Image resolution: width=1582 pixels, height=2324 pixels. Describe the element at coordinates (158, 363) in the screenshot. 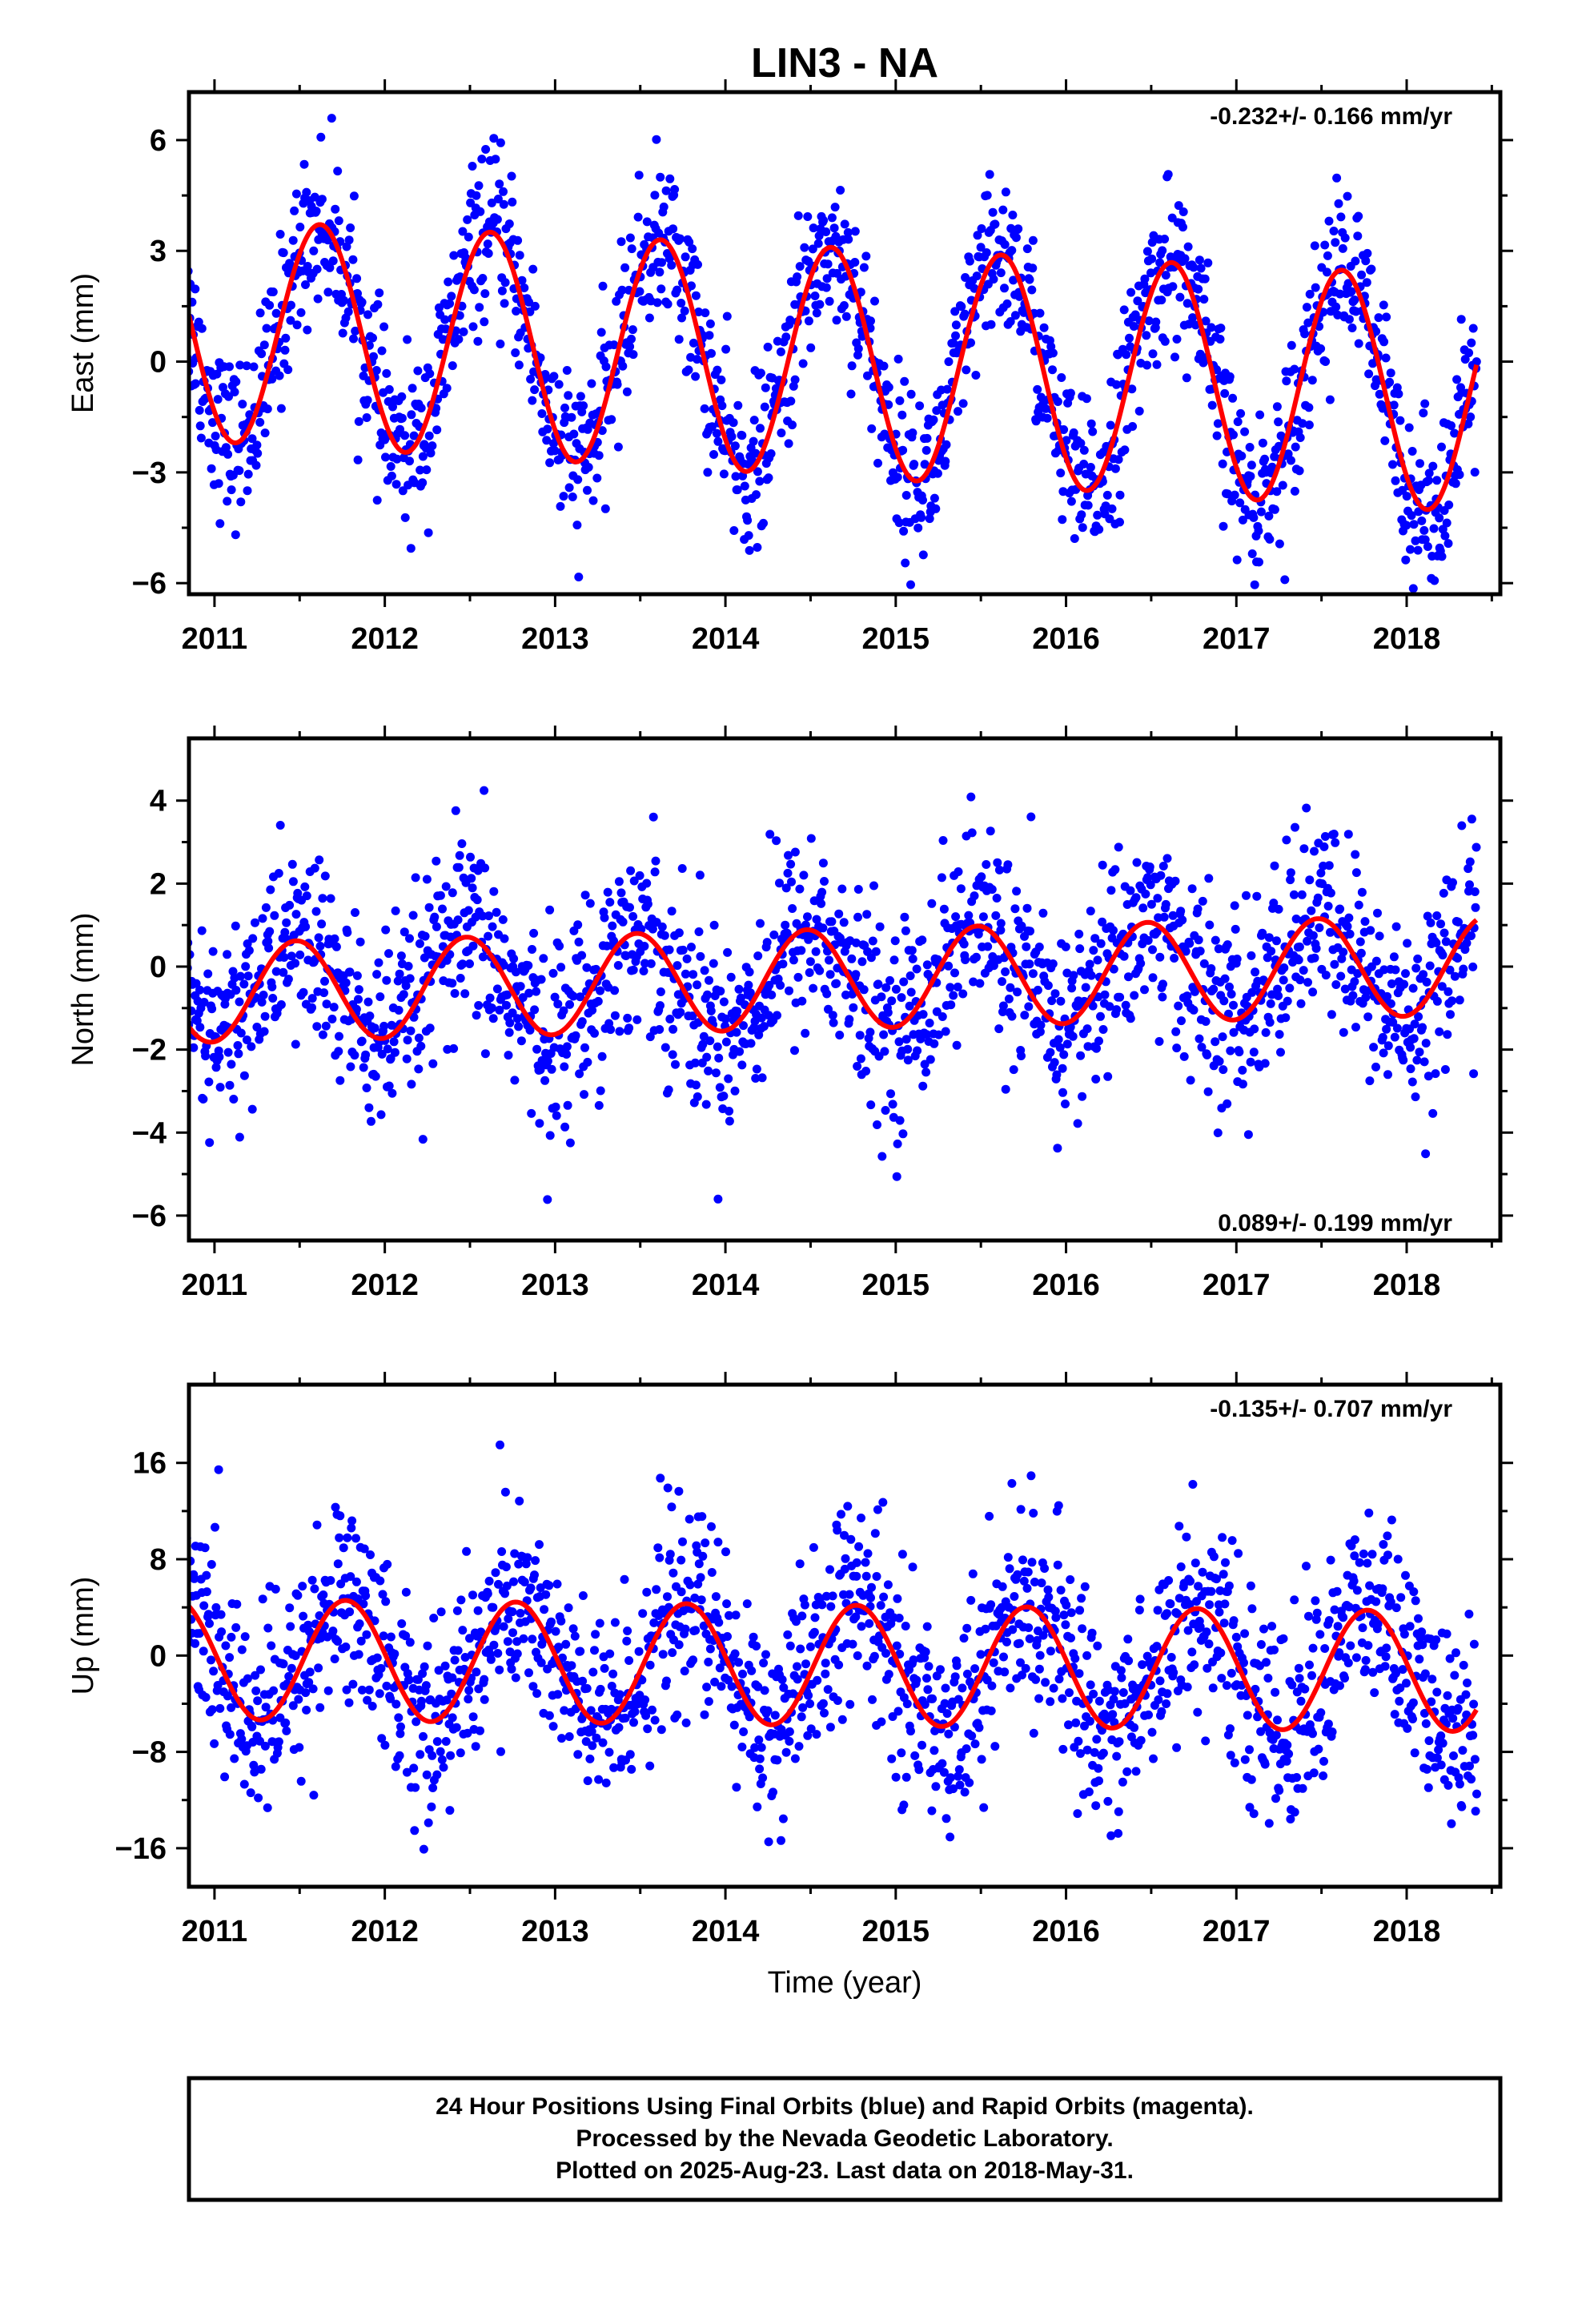

I see `east-y-tick-label: 0` at that location.